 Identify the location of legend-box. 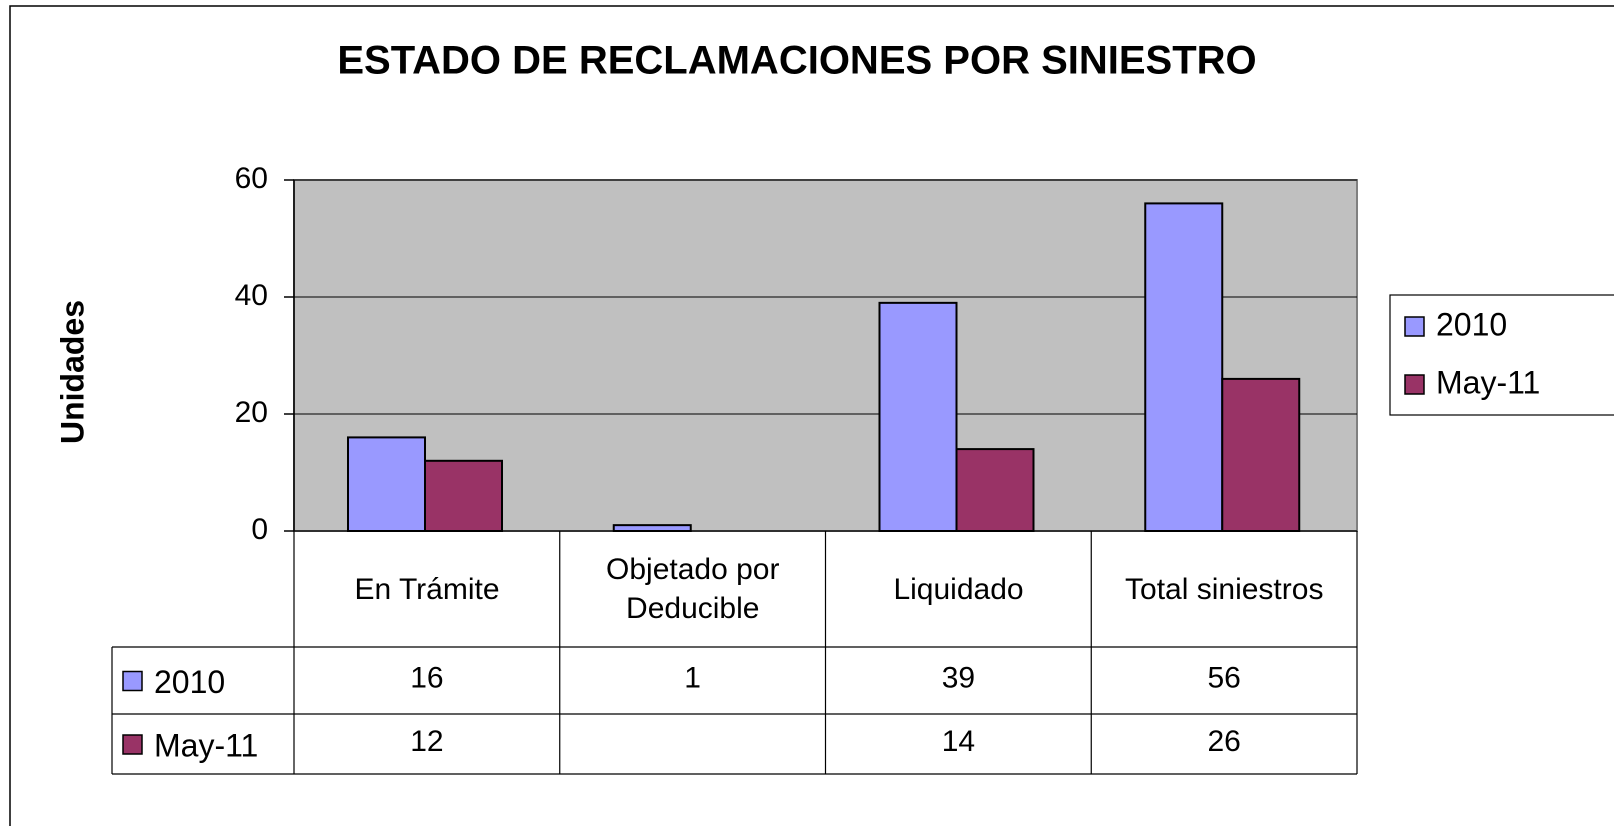
(1501, 355).